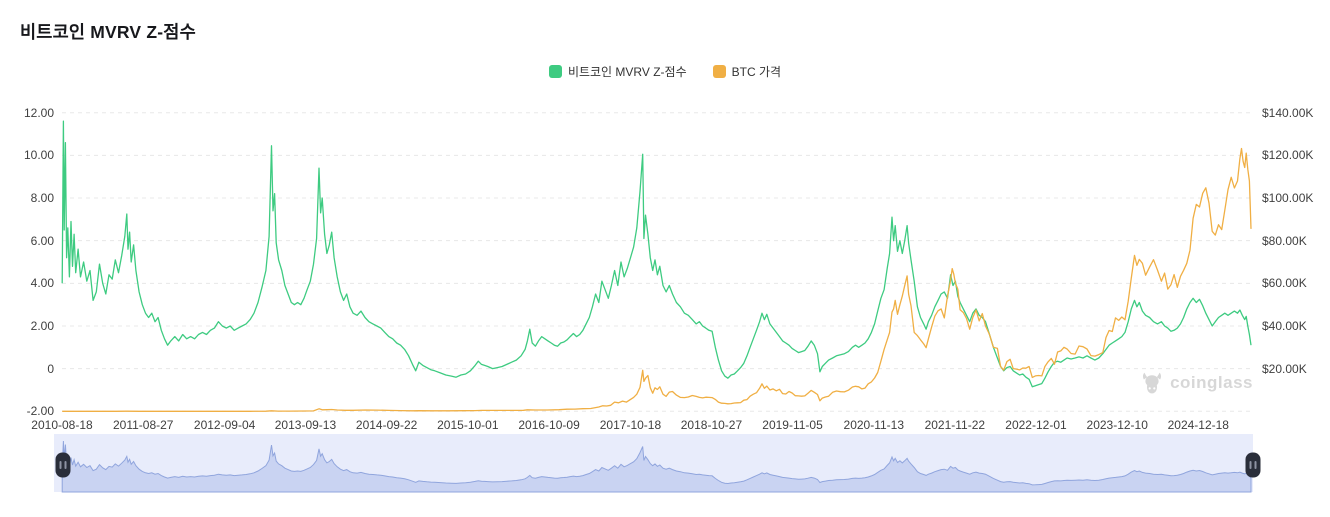  What do you see at coordinates (627, 72) in the screenshot?
I see `legend-label-mvrv: 비트코인 MVRV Z-점수` at bounding box center [627, 72].